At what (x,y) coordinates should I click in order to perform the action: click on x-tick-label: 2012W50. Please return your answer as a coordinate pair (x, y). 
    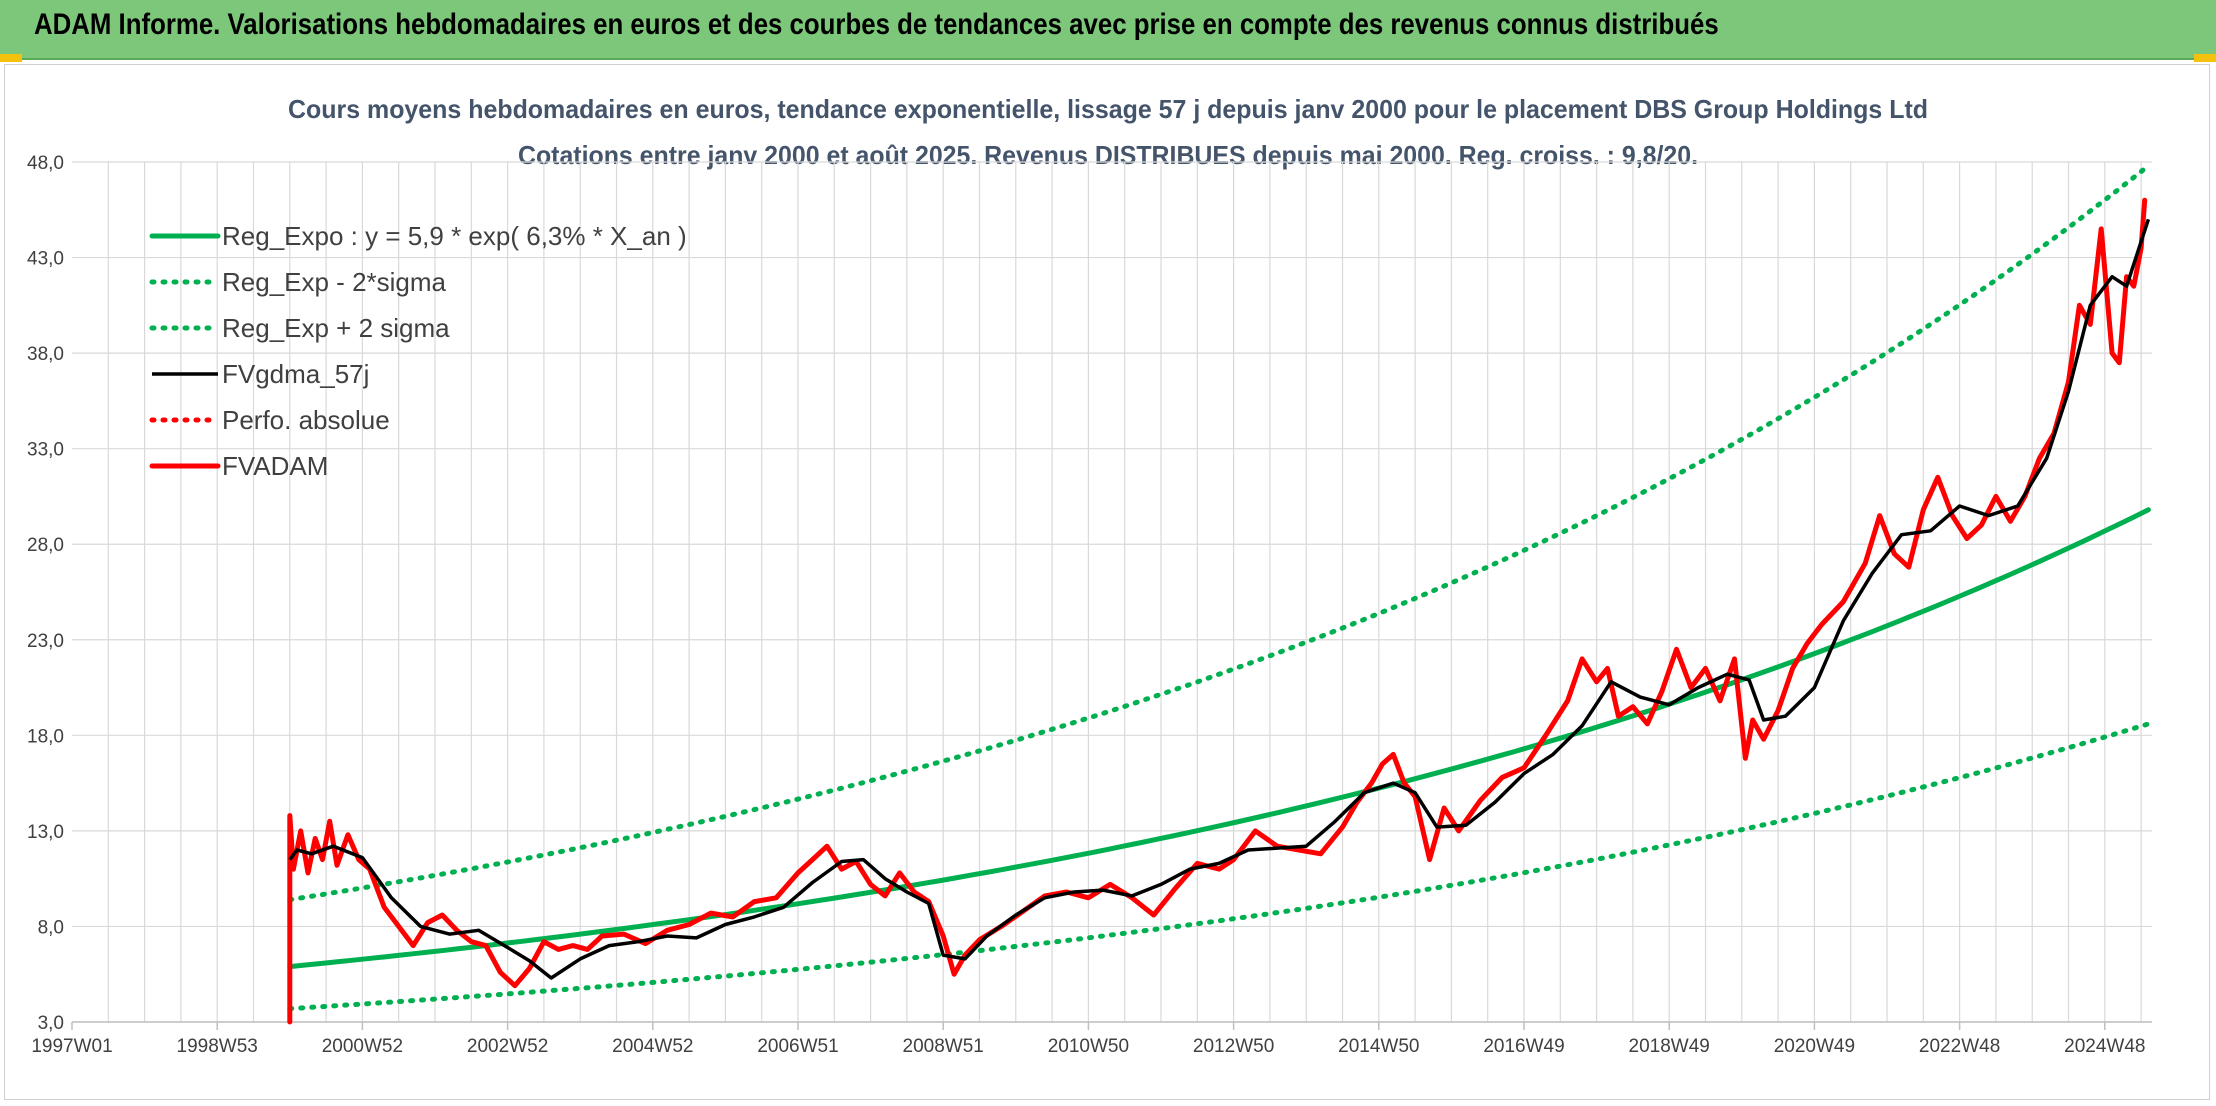
    Looking at the image, I should click on (1233, 1046).